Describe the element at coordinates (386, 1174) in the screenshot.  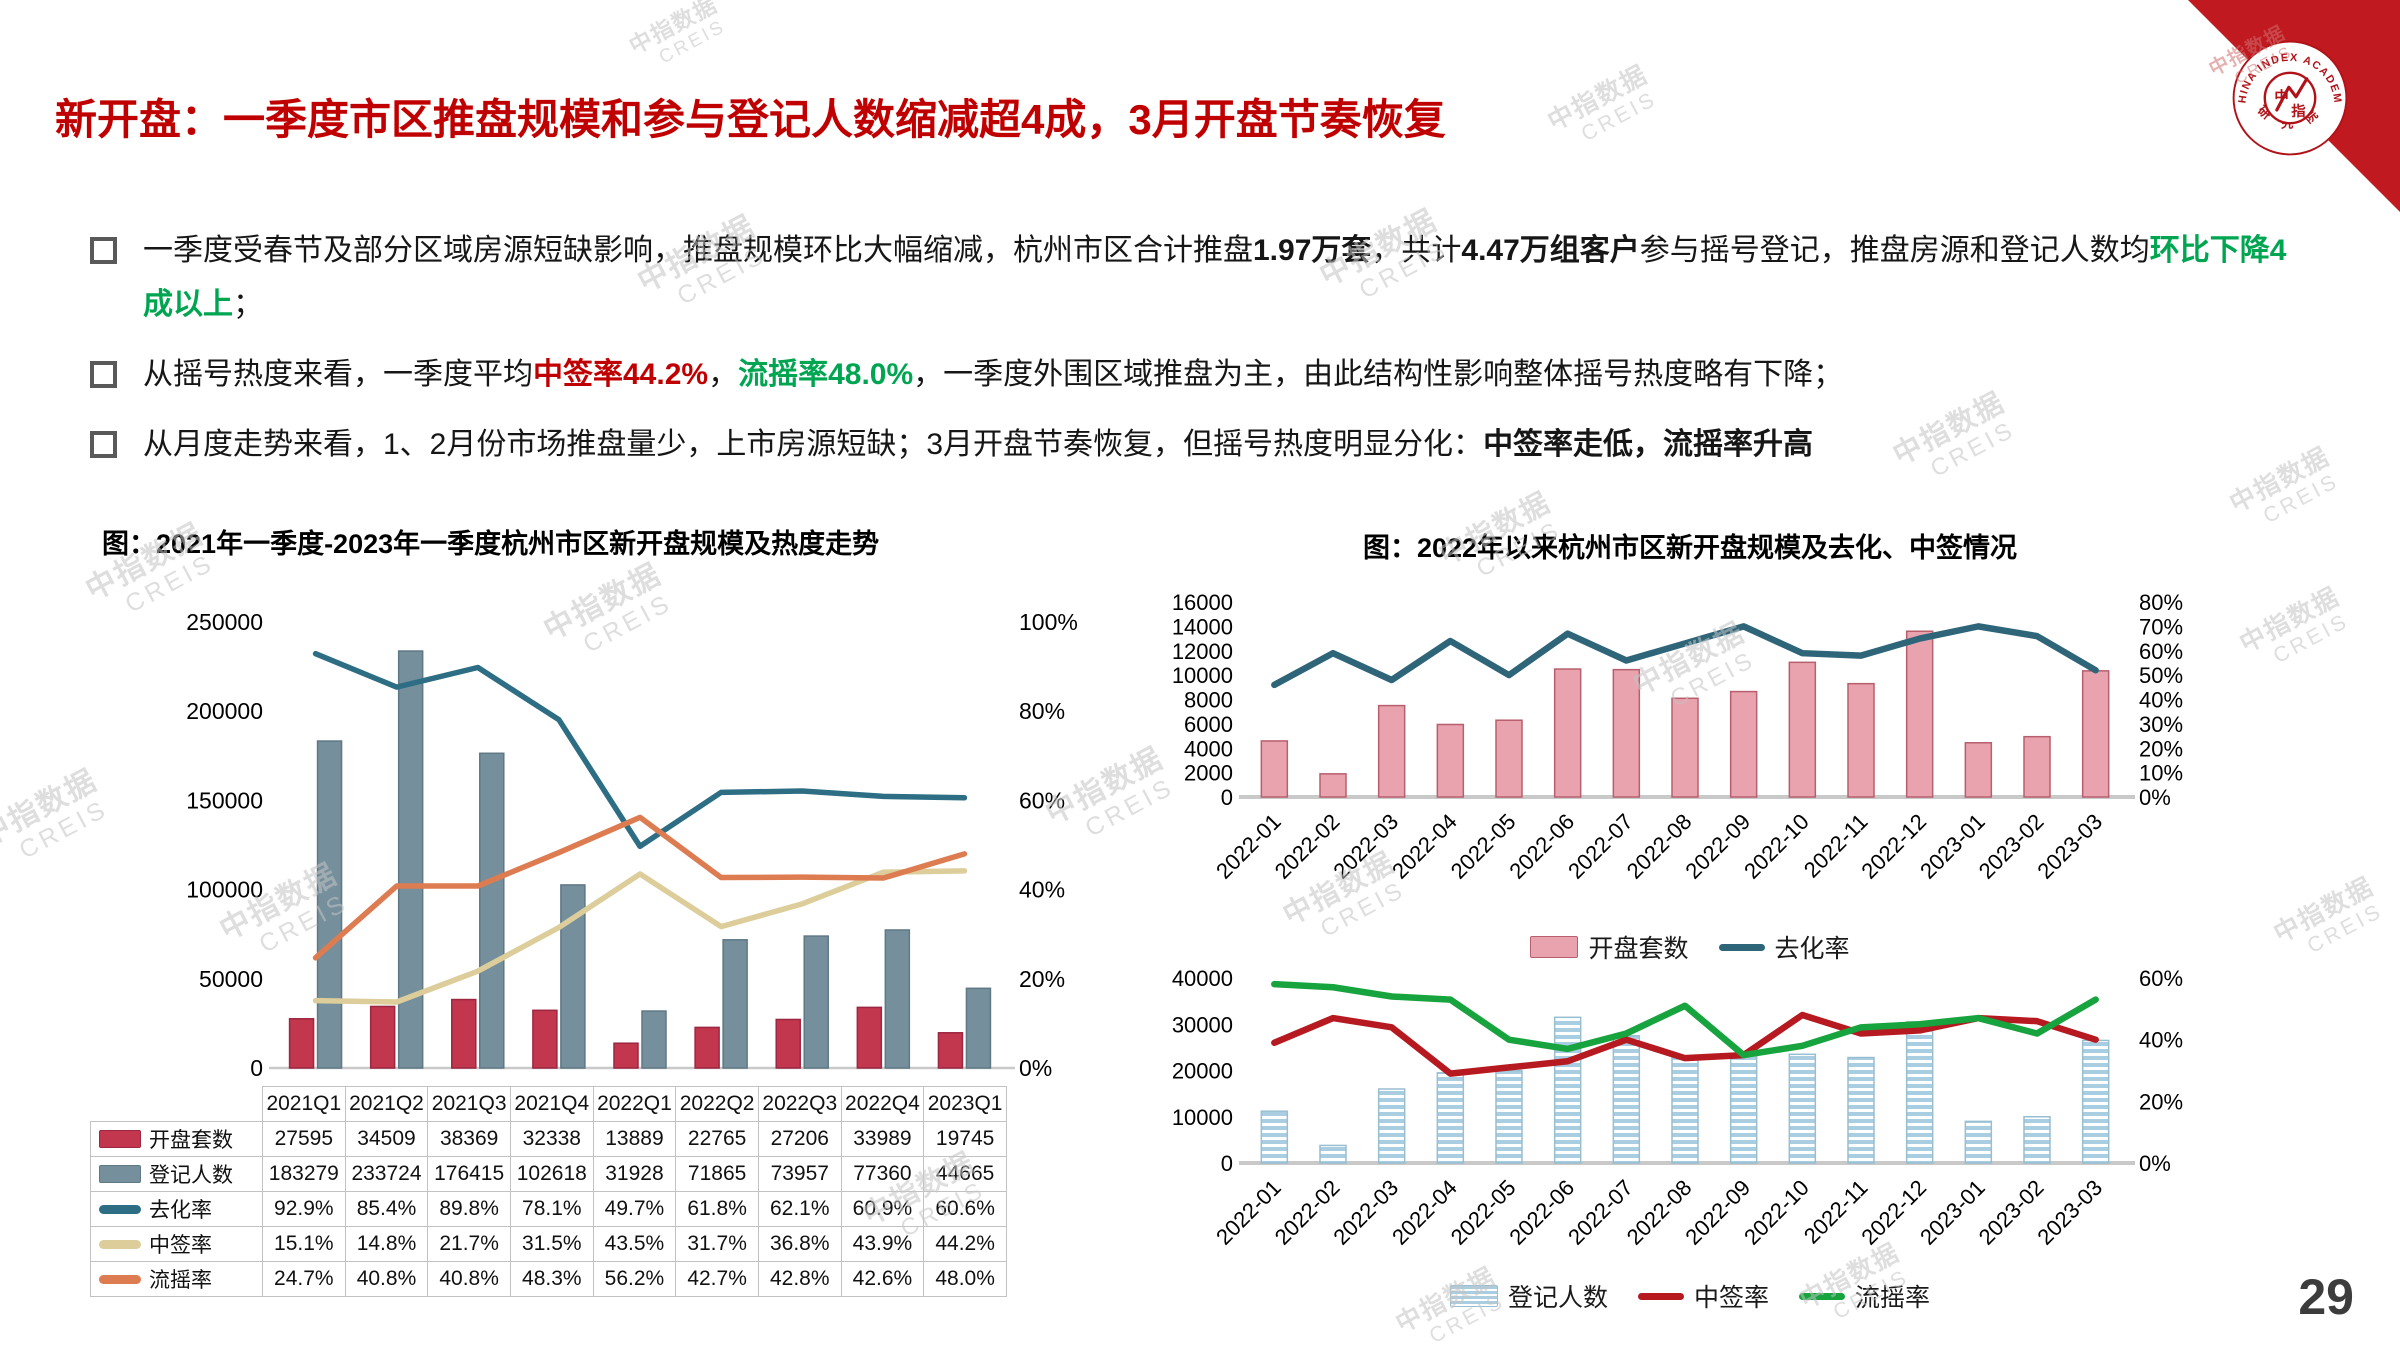
I see `table-value-cell: 233724` at that location.